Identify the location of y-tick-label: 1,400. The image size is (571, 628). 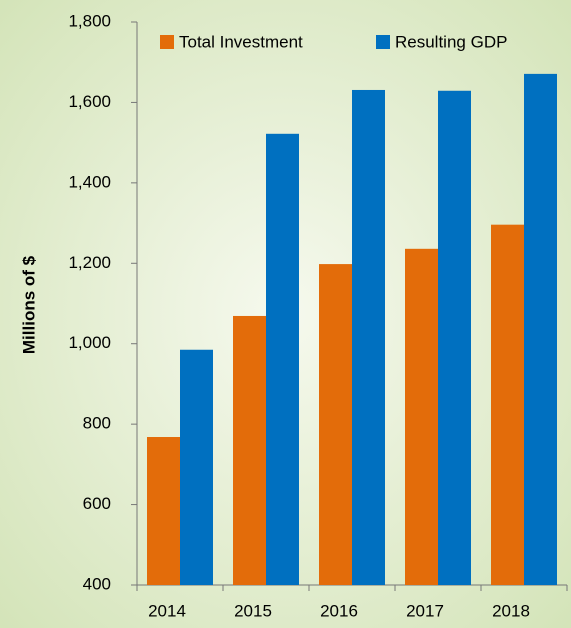
(89, 181).